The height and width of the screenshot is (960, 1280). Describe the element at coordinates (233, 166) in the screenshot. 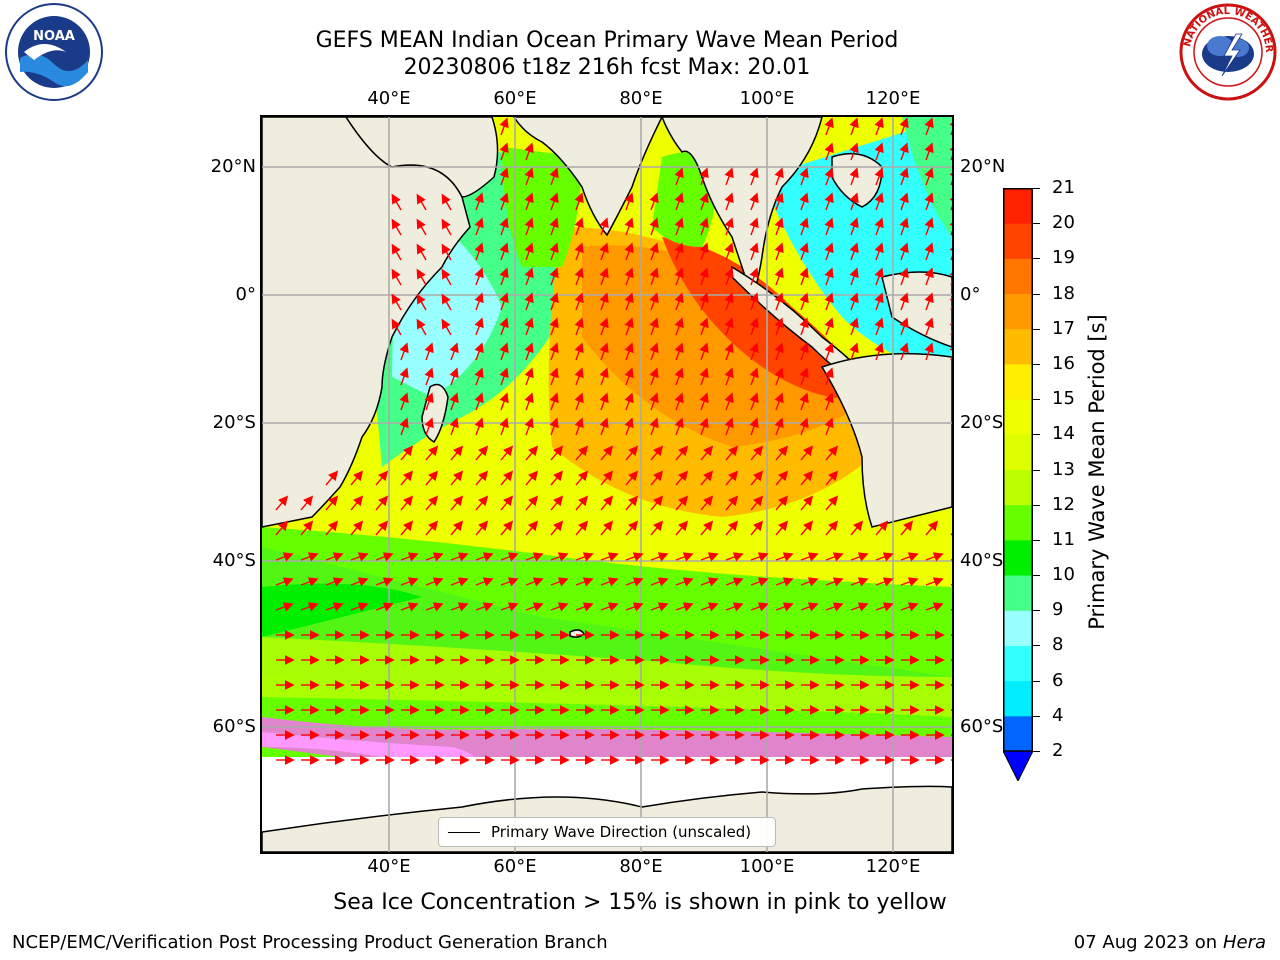

I see `lat-tick-label-left: 20°N` at that location.